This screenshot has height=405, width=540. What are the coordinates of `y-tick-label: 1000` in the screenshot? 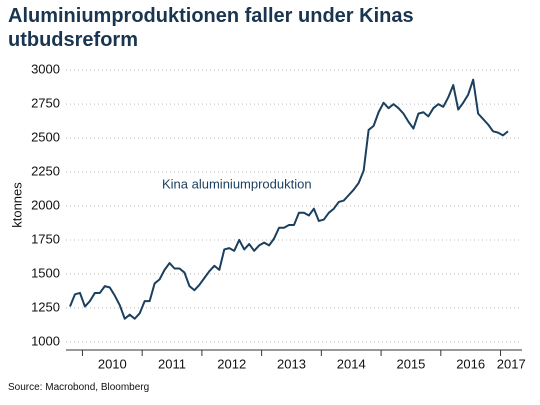 It's located at (45, 340).